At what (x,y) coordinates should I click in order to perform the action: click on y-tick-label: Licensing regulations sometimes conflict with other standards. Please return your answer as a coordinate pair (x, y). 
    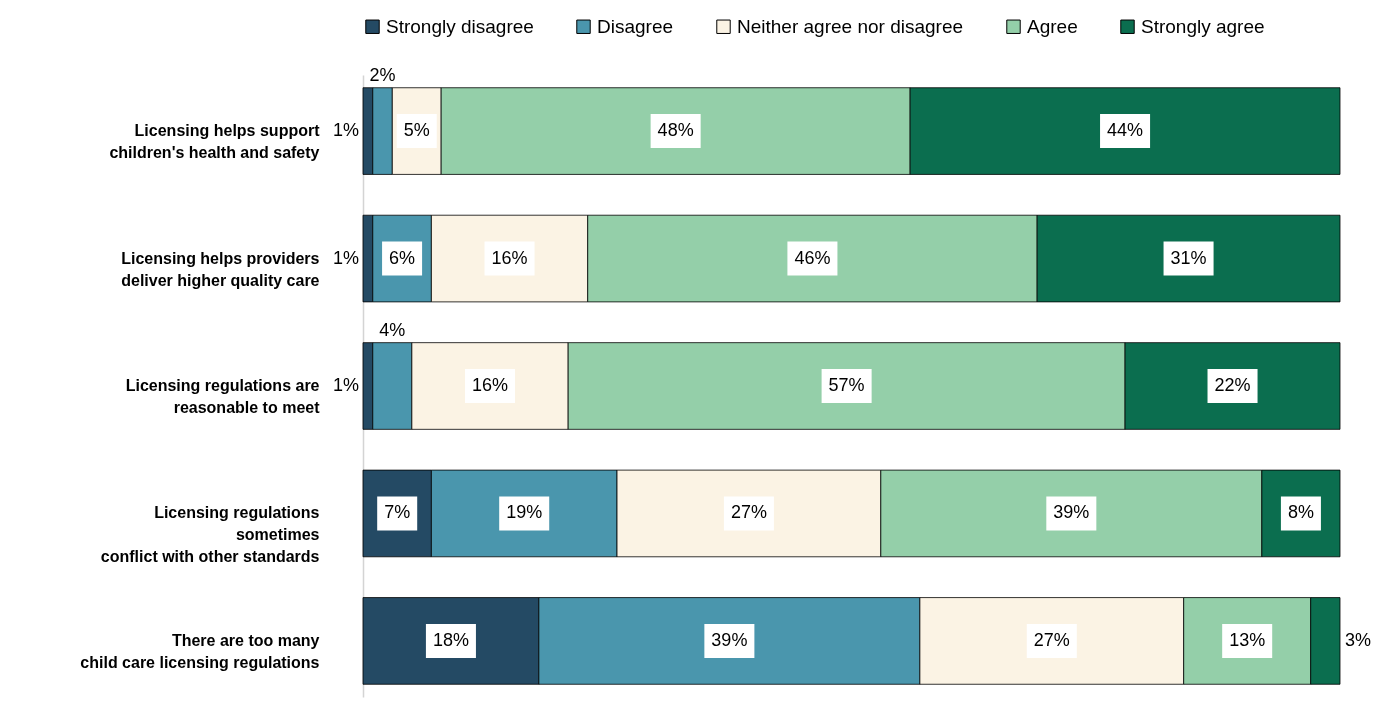
    Looking at the image, I should click on (210, 535).